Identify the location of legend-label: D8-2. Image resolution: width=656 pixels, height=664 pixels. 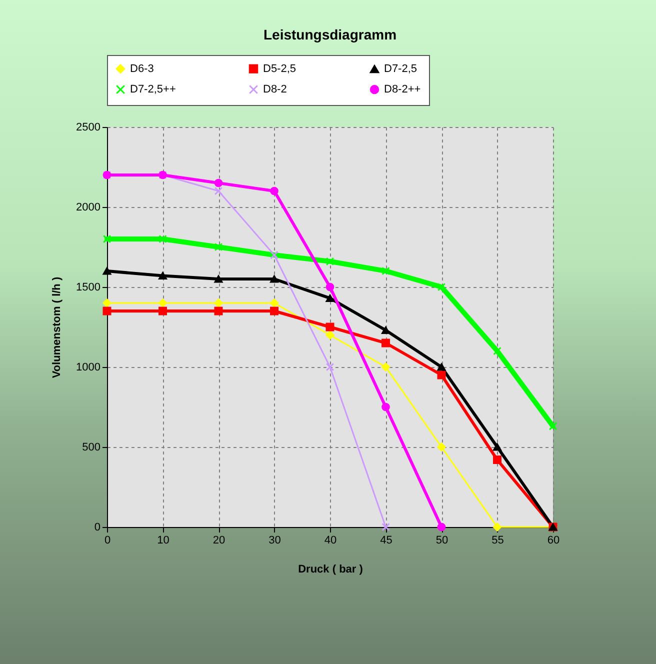
(275, 90).